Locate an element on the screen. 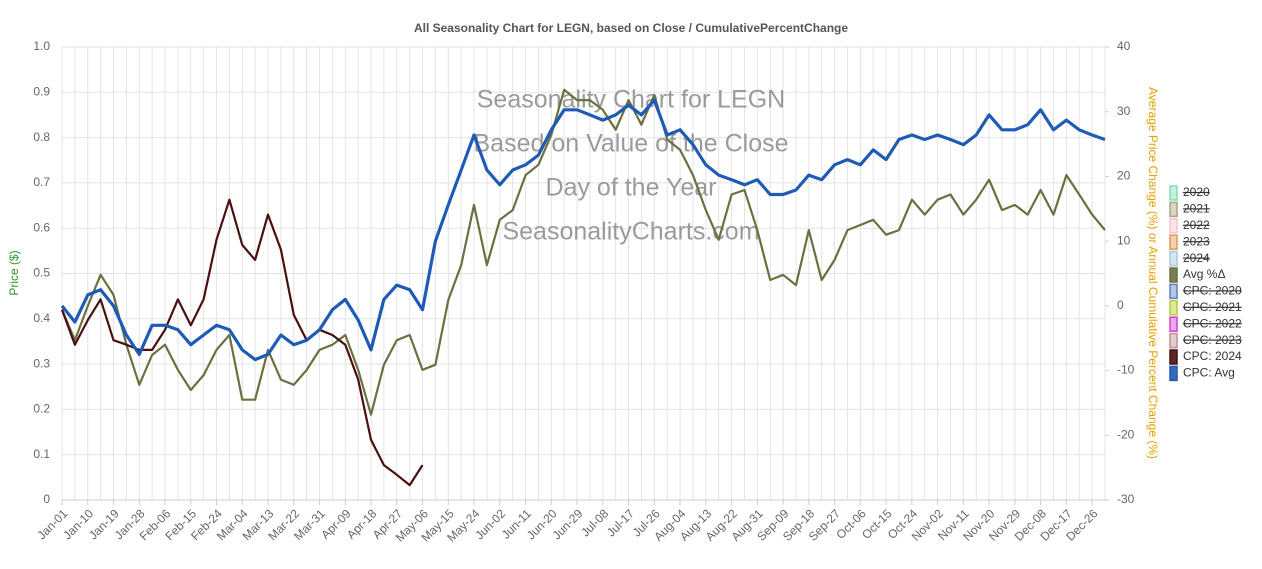 The height and width of the screenshot is (569, 1262). watermark: SeasonalityCharts.com is located at coordinates (630, 232).